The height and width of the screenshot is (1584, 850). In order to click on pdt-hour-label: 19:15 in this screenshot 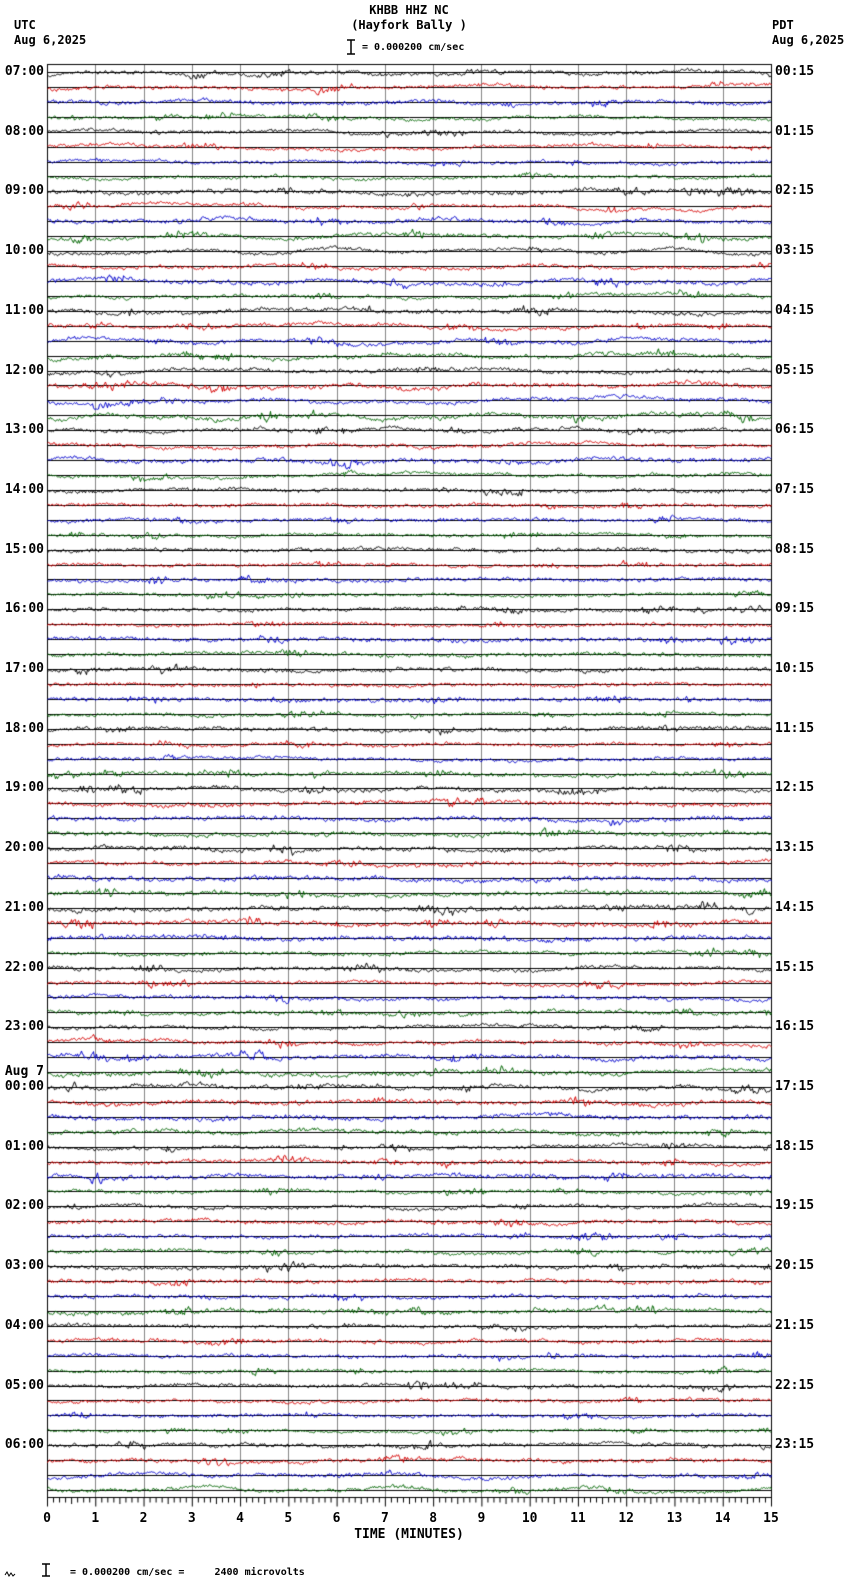, I will do `click(795, 1206)`.